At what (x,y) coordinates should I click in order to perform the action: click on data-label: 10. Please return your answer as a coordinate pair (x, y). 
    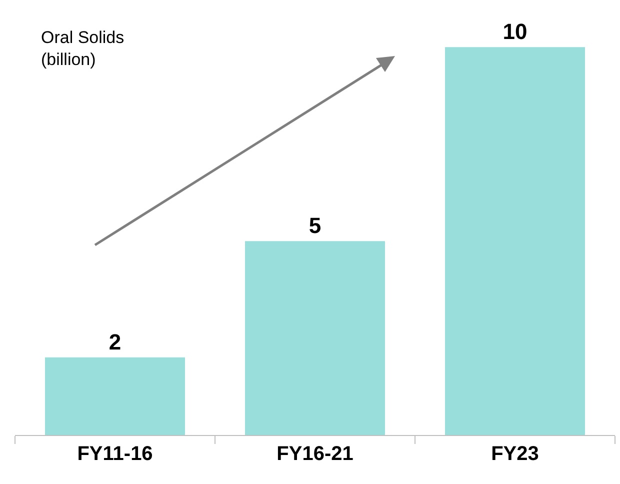
    Looking at the image, I should click on (515, 31).